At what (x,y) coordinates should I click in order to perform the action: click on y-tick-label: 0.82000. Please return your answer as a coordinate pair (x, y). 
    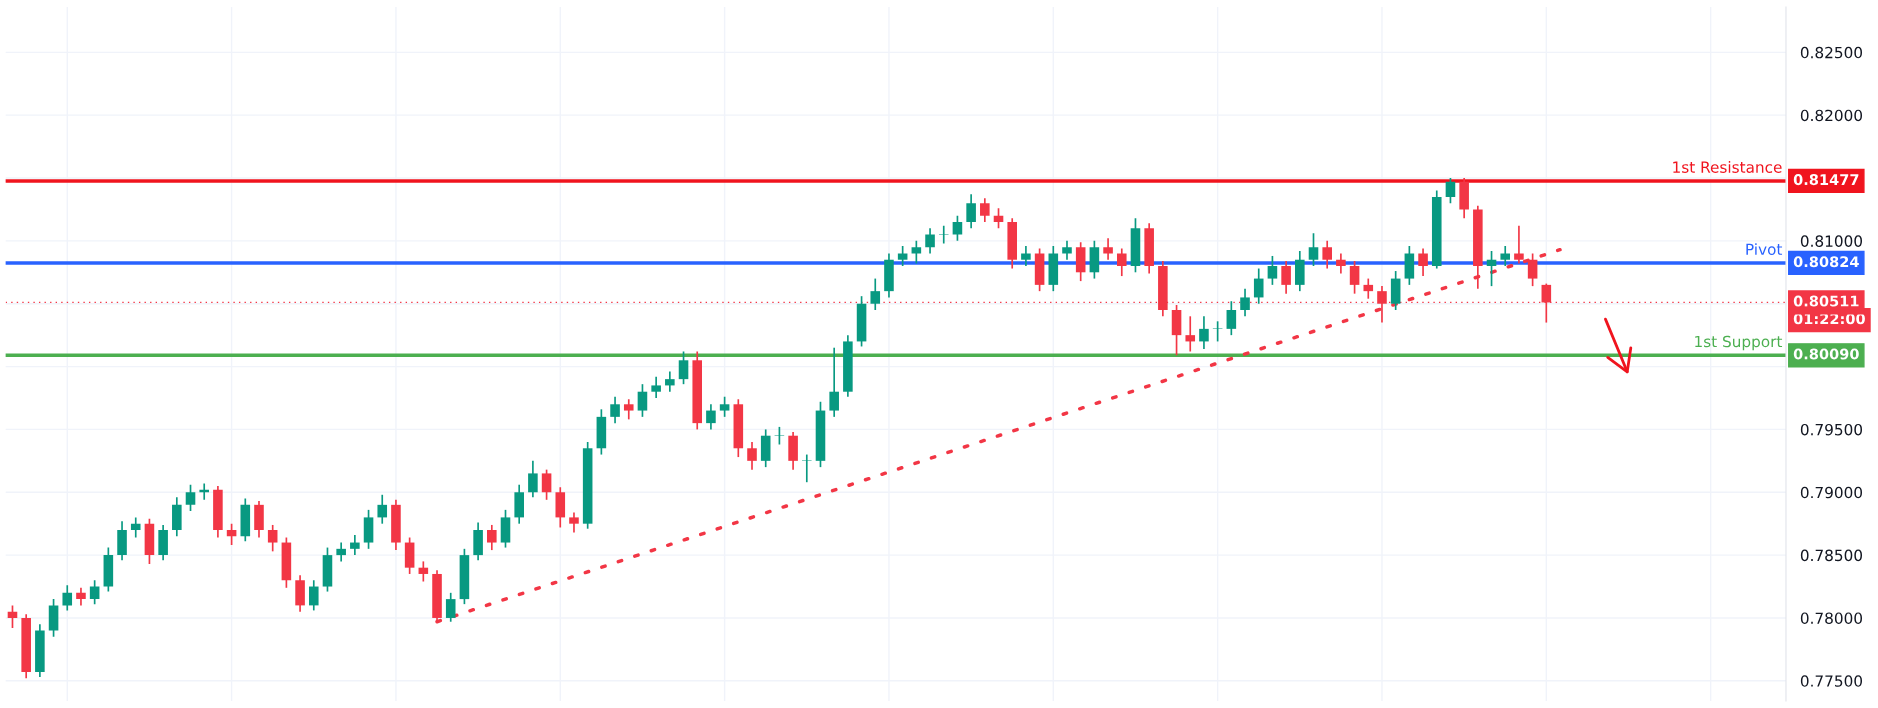
    Looking at the image, I should click on (1831, 115).